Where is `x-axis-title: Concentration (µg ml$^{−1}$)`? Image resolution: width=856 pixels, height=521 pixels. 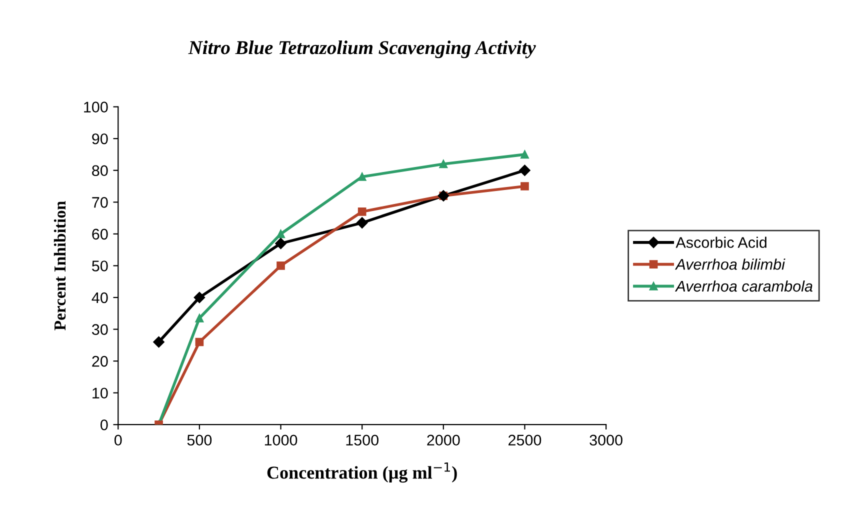 x-axis-title: Concentration (µg ml$^{−1}$) is located at coordinates (362, 472).